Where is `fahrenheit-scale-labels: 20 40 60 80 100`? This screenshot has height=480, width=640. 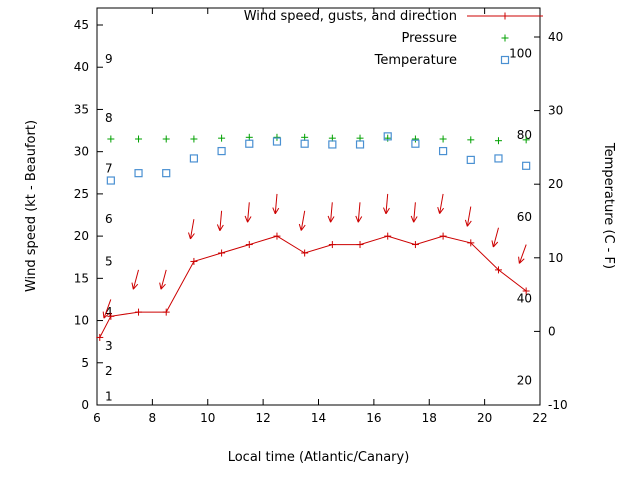
fahrenheit-scale-labels: 20 40 60 80 100 is located at coordinates (520, 216).